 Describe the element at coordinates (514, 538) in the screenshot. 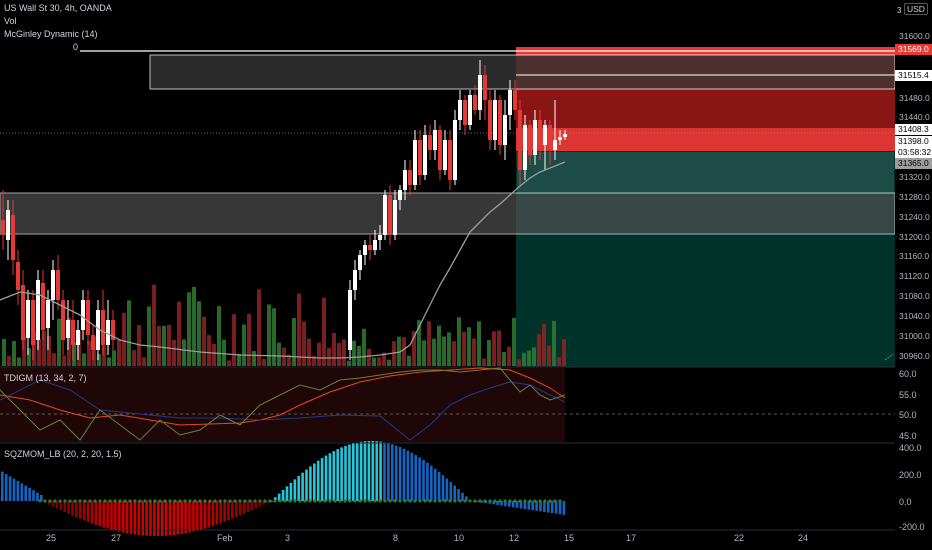

I see `time-label: 12` at that location.